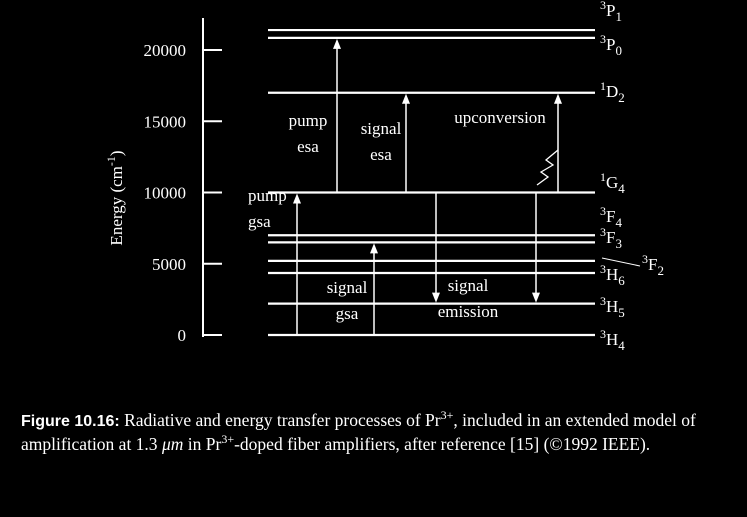 This screenshot has width=747, height=517. I want to click on level-label: 3P0, so click(611, 45).